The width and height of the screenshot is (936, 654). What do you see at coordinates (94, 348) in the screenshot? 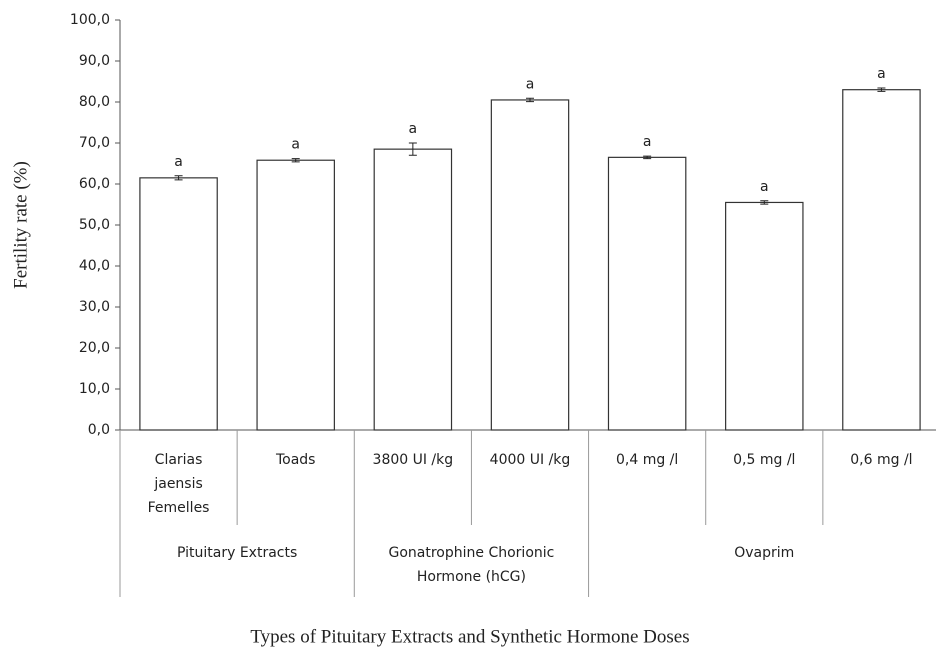
I see `y-tick-label: 20,0` at bounding box center [94, 348].